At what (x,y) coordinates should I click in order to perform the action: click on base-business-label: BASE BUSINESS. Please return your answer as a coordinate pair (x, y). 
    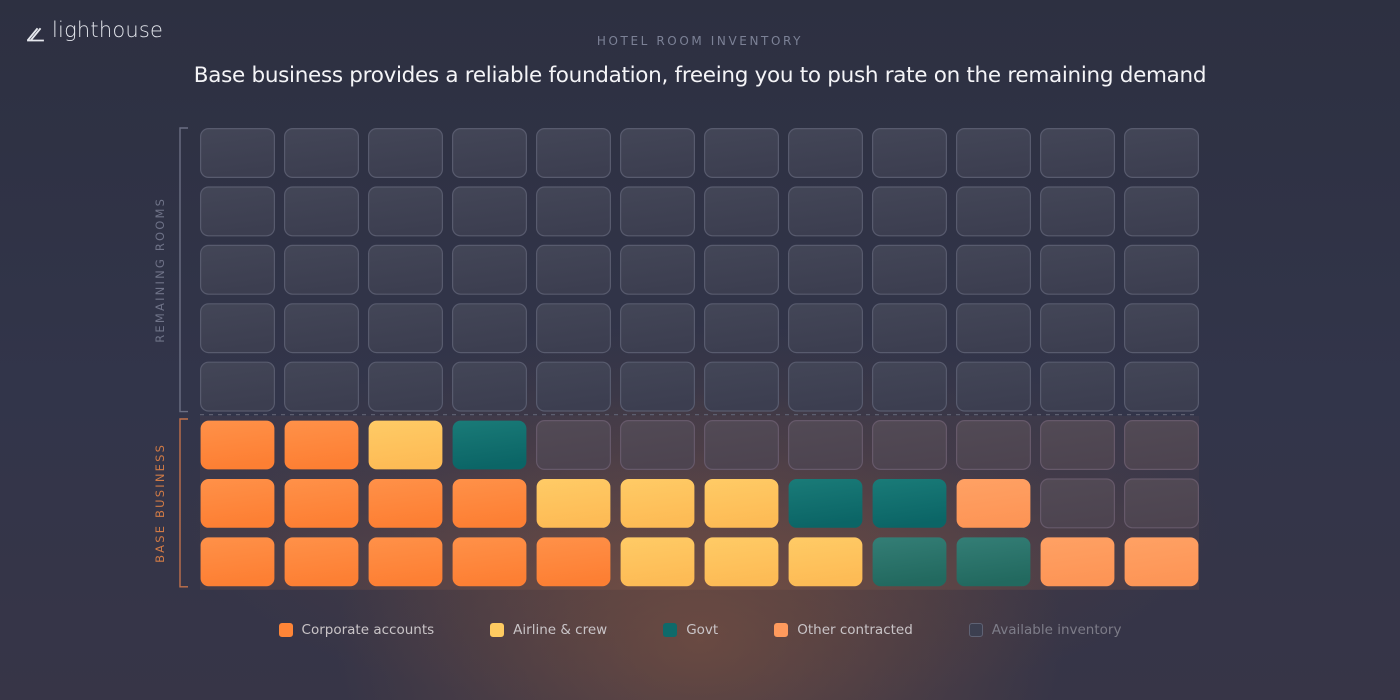
    Looking at the image, I should click on (160, 503).